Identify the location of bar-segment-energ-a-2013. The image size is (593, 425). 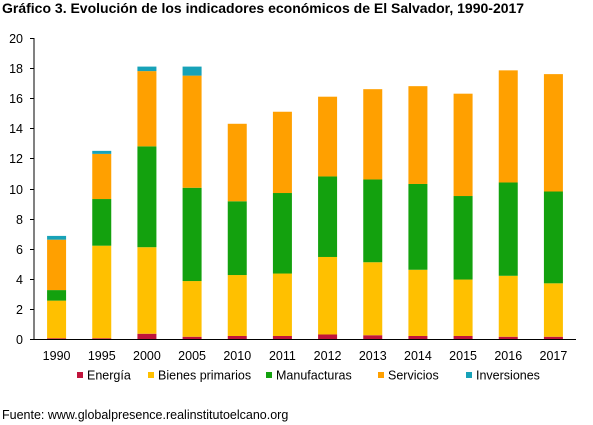
(373, 337).